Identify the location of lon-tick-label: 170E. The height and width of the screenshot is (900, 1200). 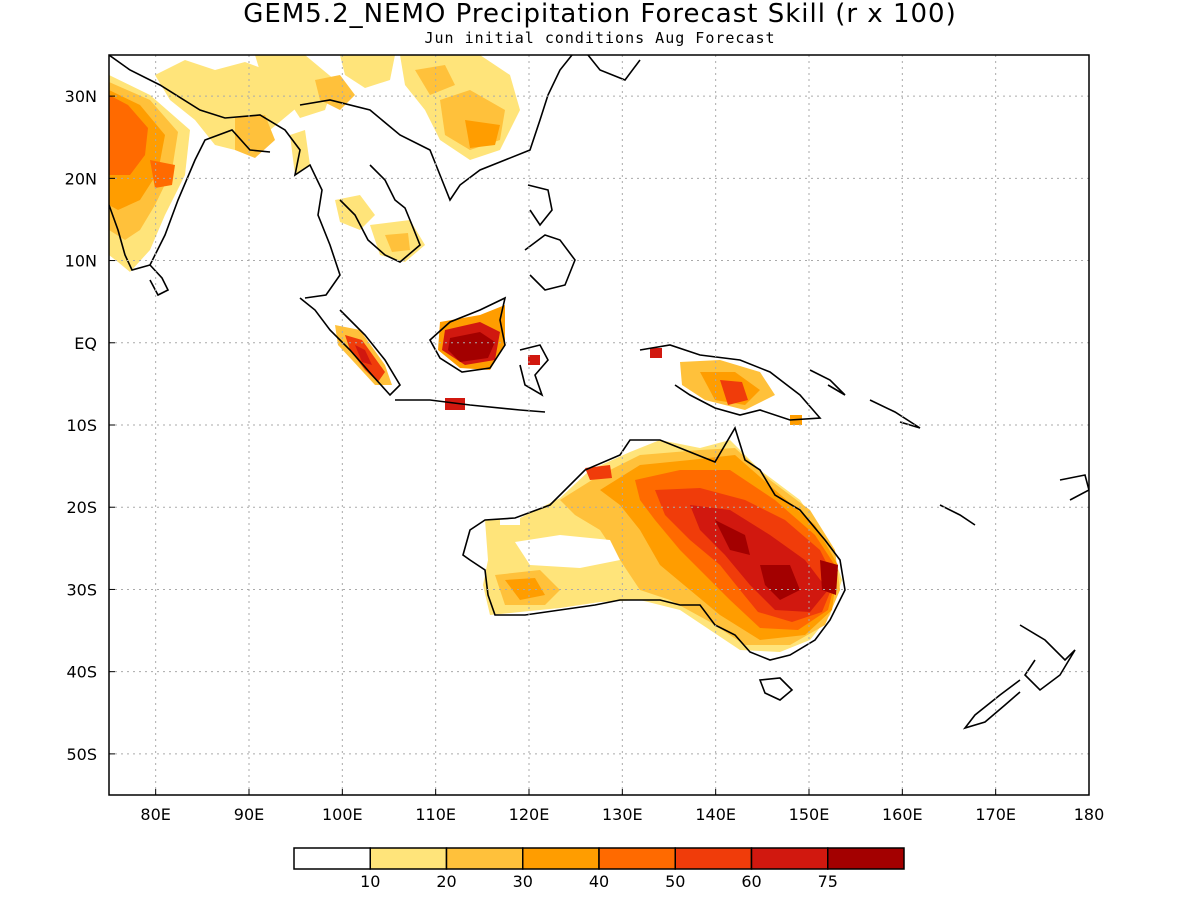
(995, 814).